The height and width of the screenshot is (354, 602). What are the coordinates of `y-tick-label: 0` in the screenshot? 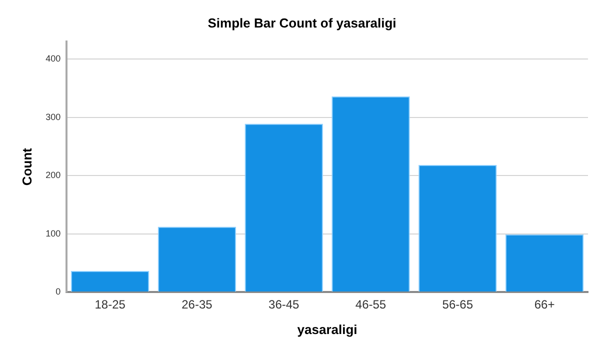 It's located at (58, 291).